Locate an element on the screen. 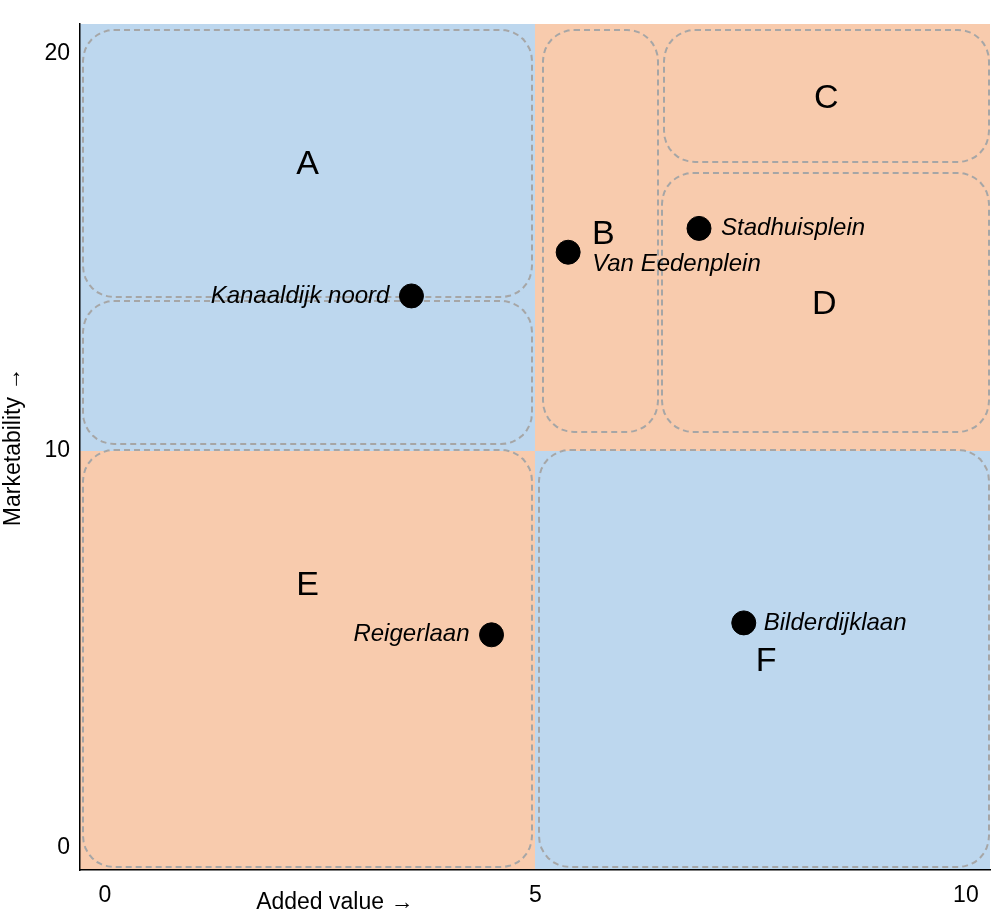 The image size is (1003, 914). x-tick-label: 5 is located at coordinates (535, 894).